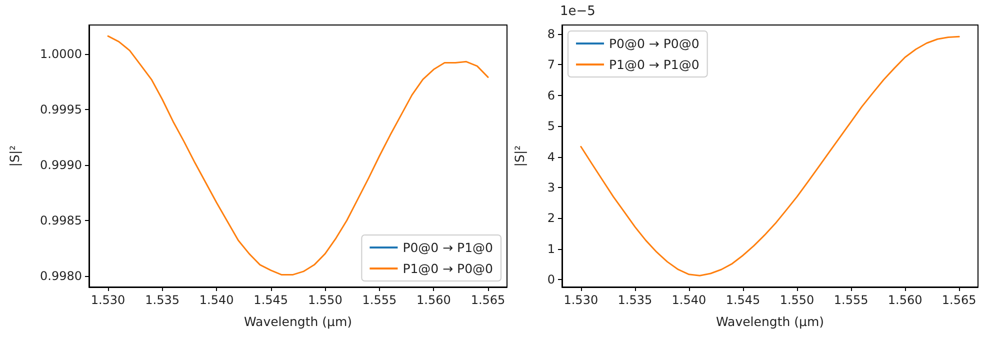 The height and width of the screenshot is (340, 989). What do you see at coordinates (551, 279) in the screenshot?
I see `y-tick-label: 0` at bounding box center [551, 279].